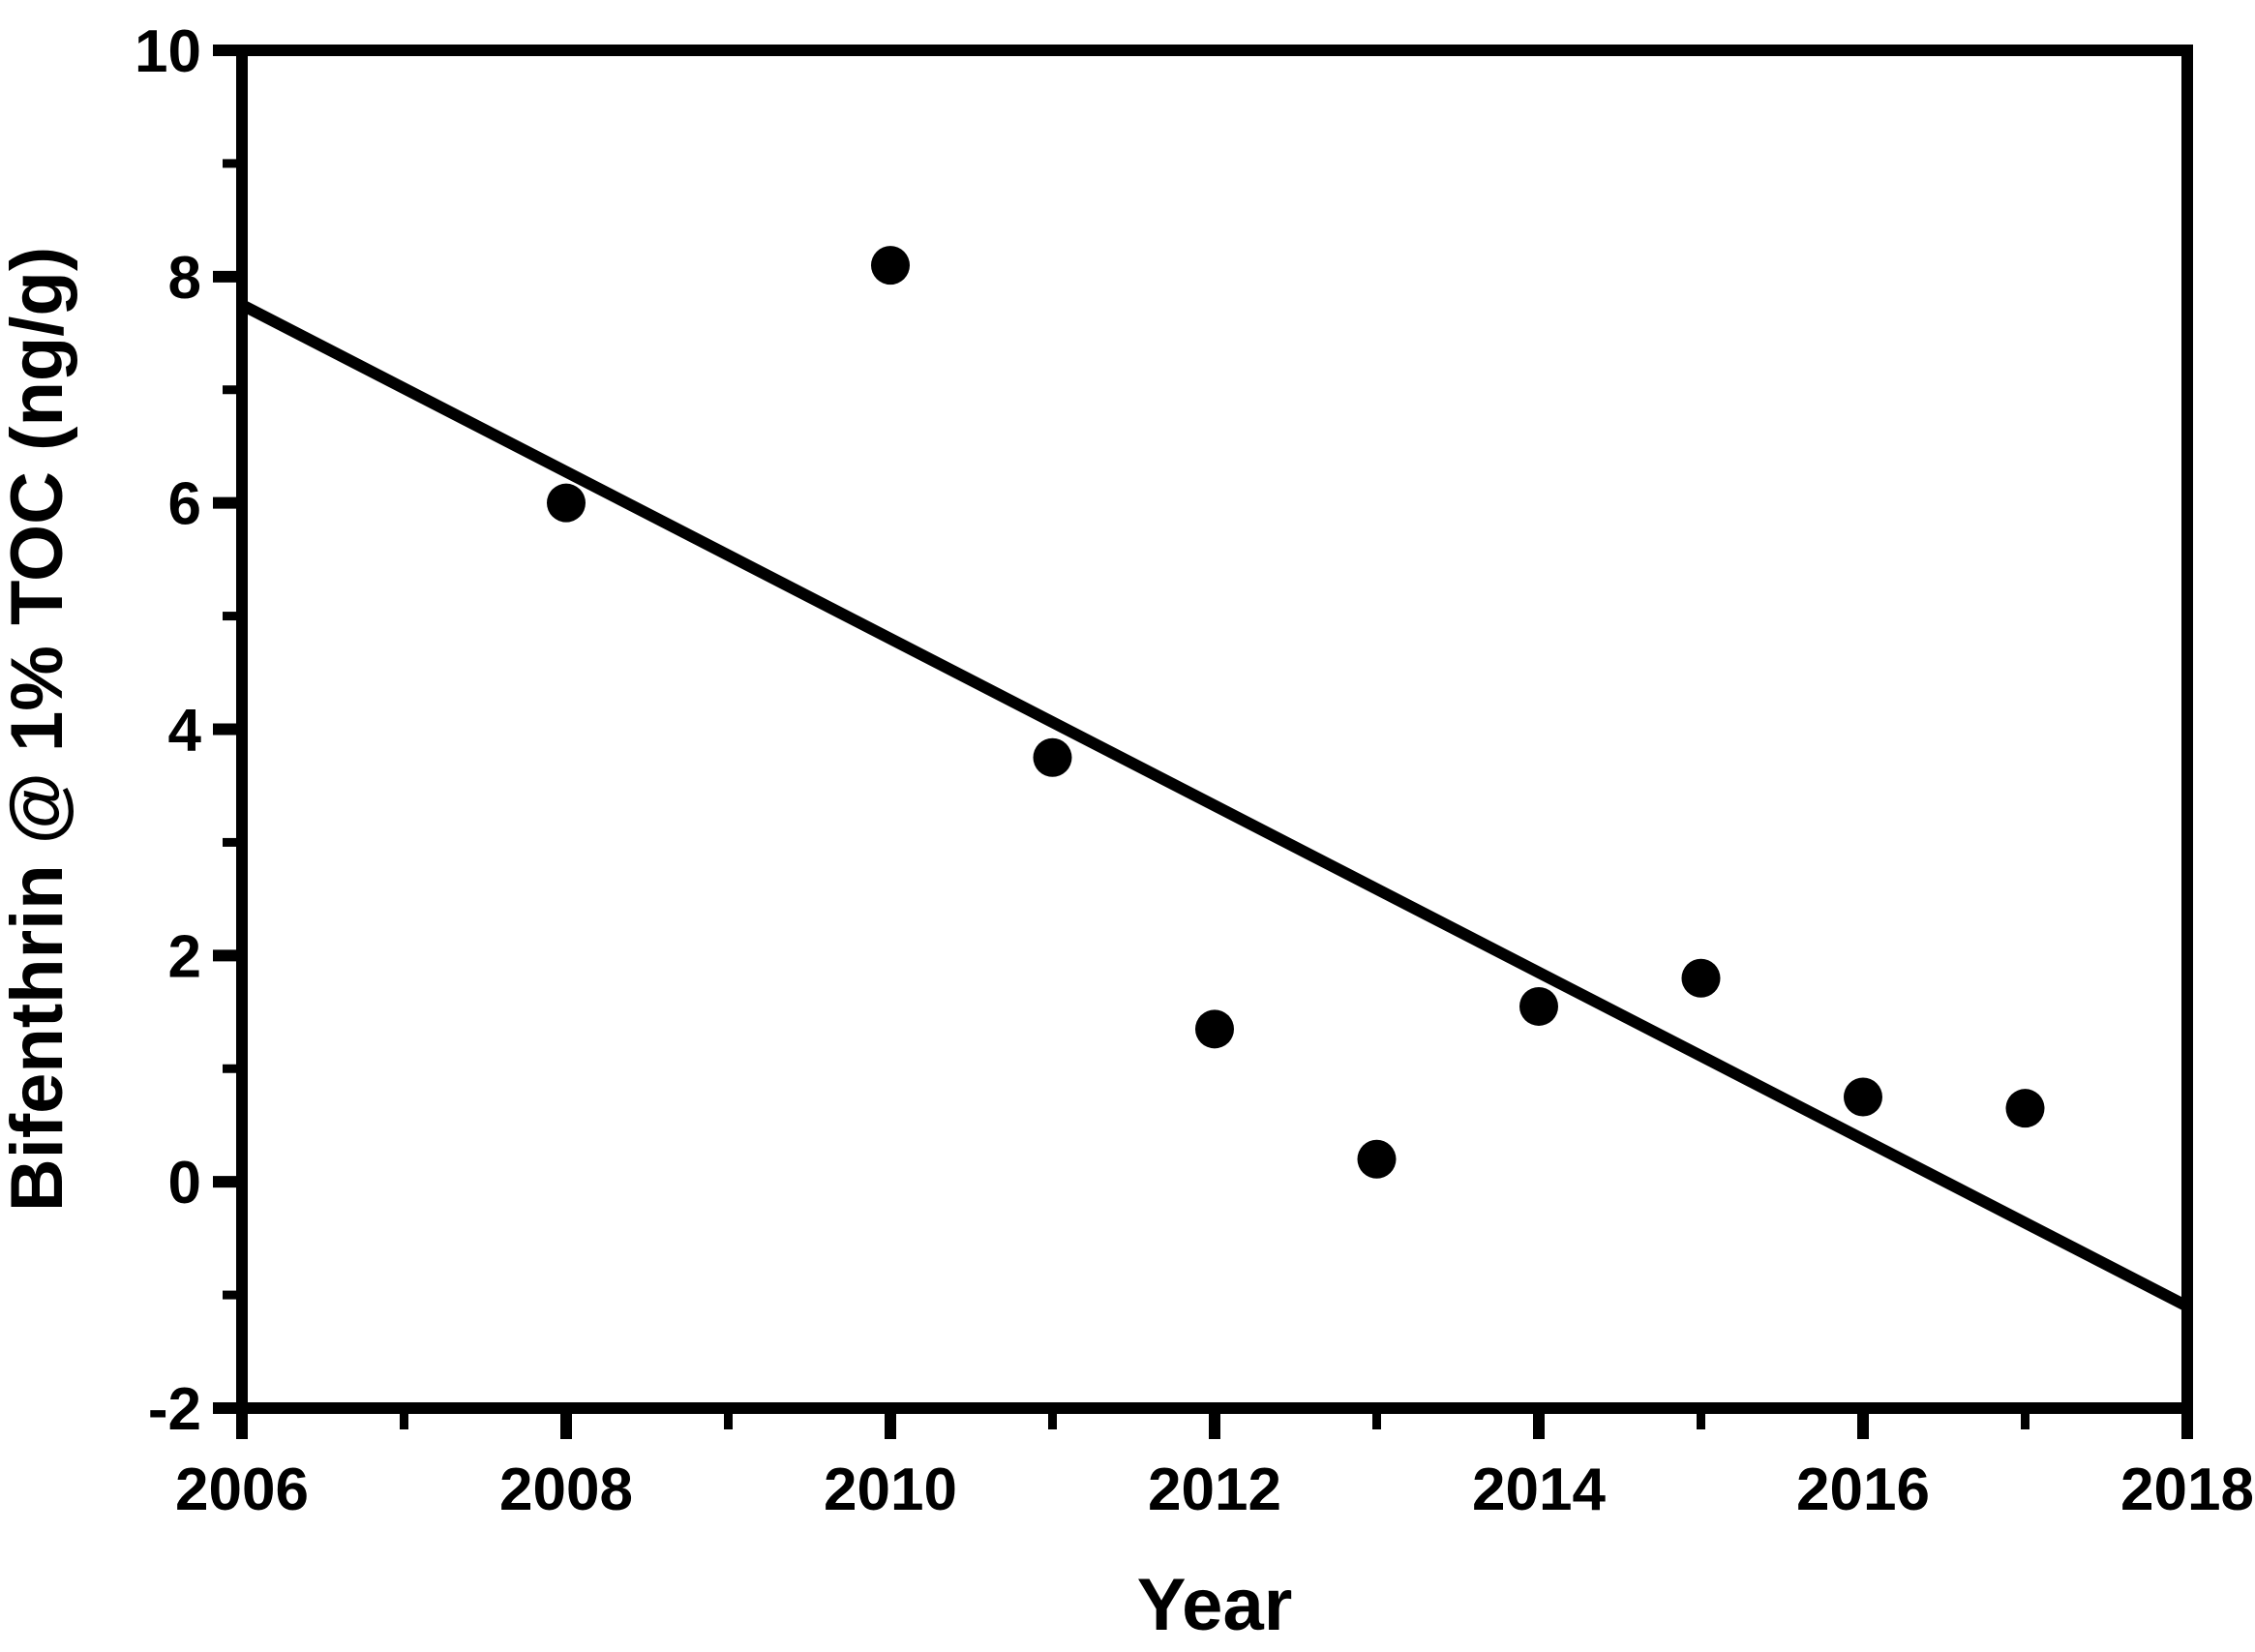 The image size is (2255, 1652). Describe the element at coordinates (1215, 1605) in the screenshot. I see `x-axis-label: Year` at that location.